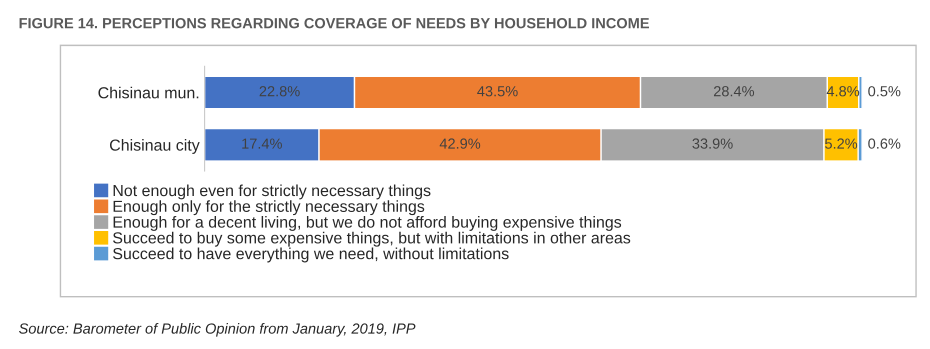  What do you see at coordinates (712, 143) in the screenshot?
I see `data-label: 33.9%` at bounding box center [712, 143].